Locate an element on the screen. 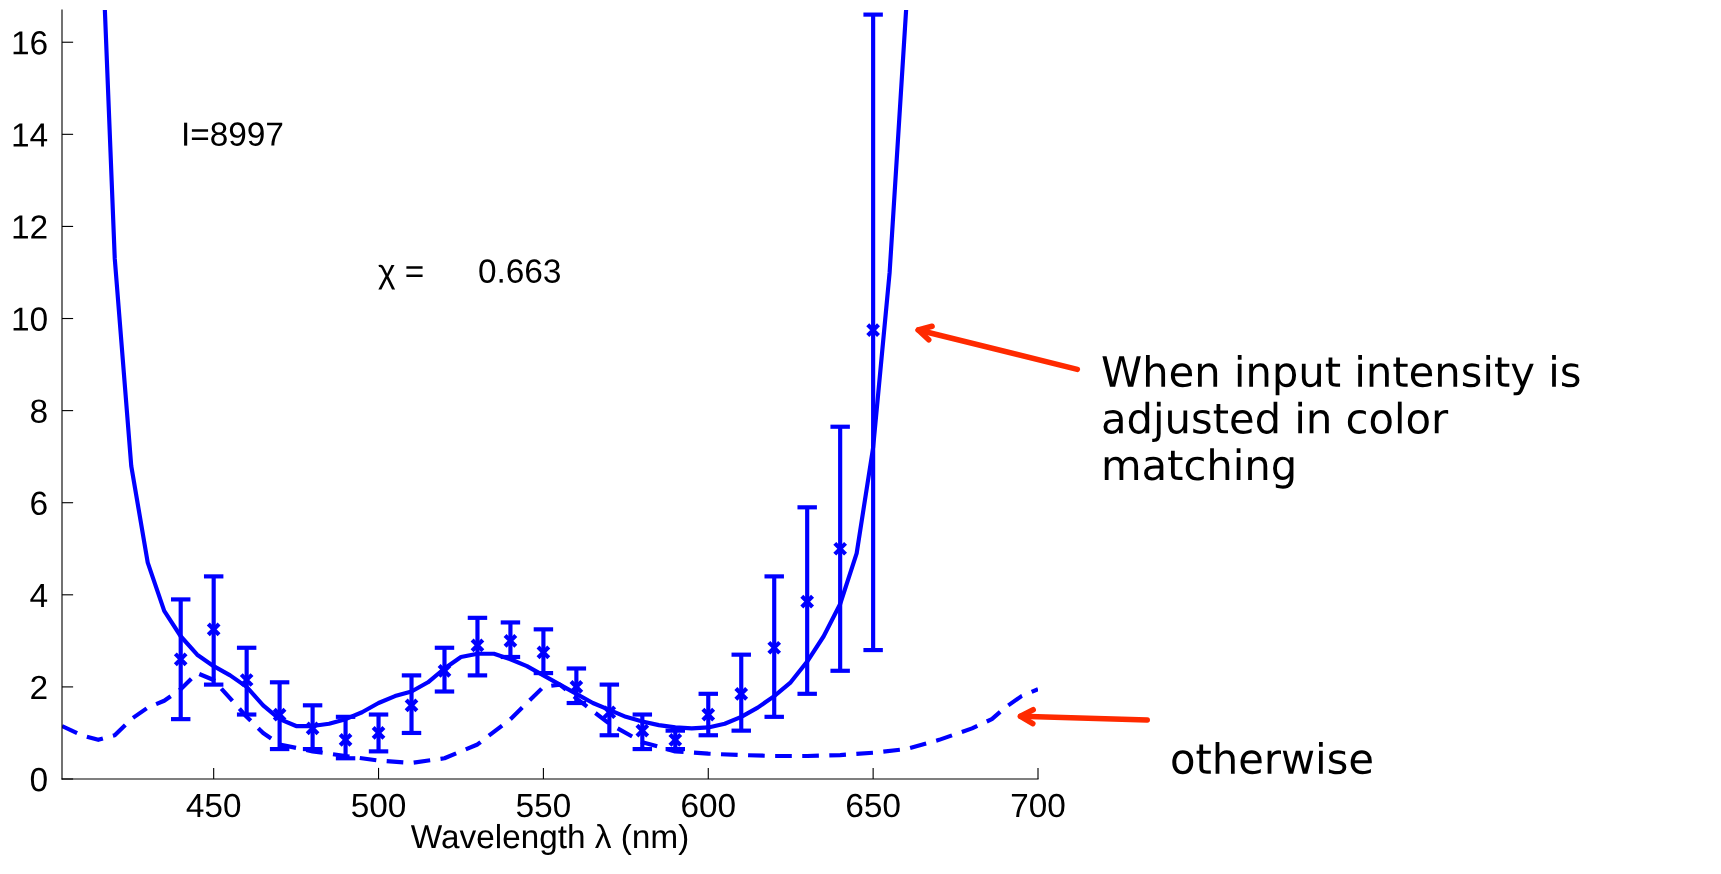  x-tick-label: 600 is located at coordinates (708, 805).